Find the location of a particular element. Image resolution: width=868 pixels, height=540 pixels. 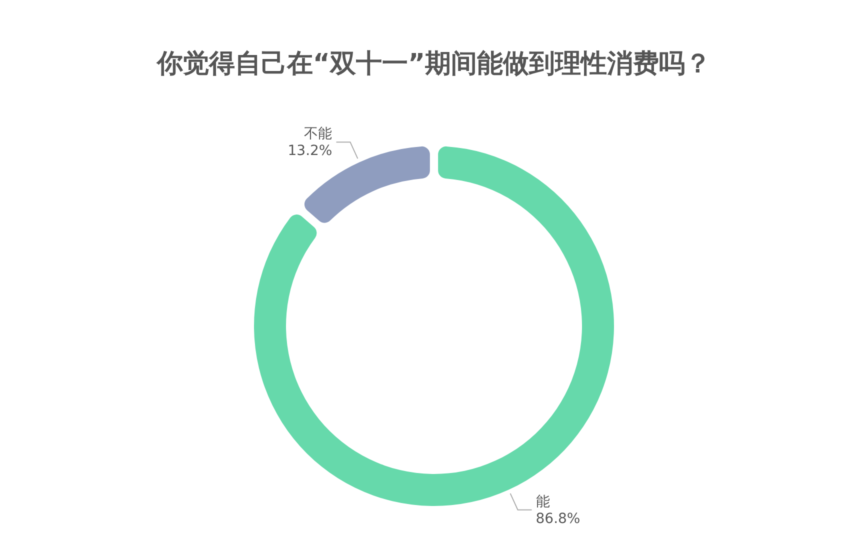

data-label: 13.2% is located at coordinates (310, 151).